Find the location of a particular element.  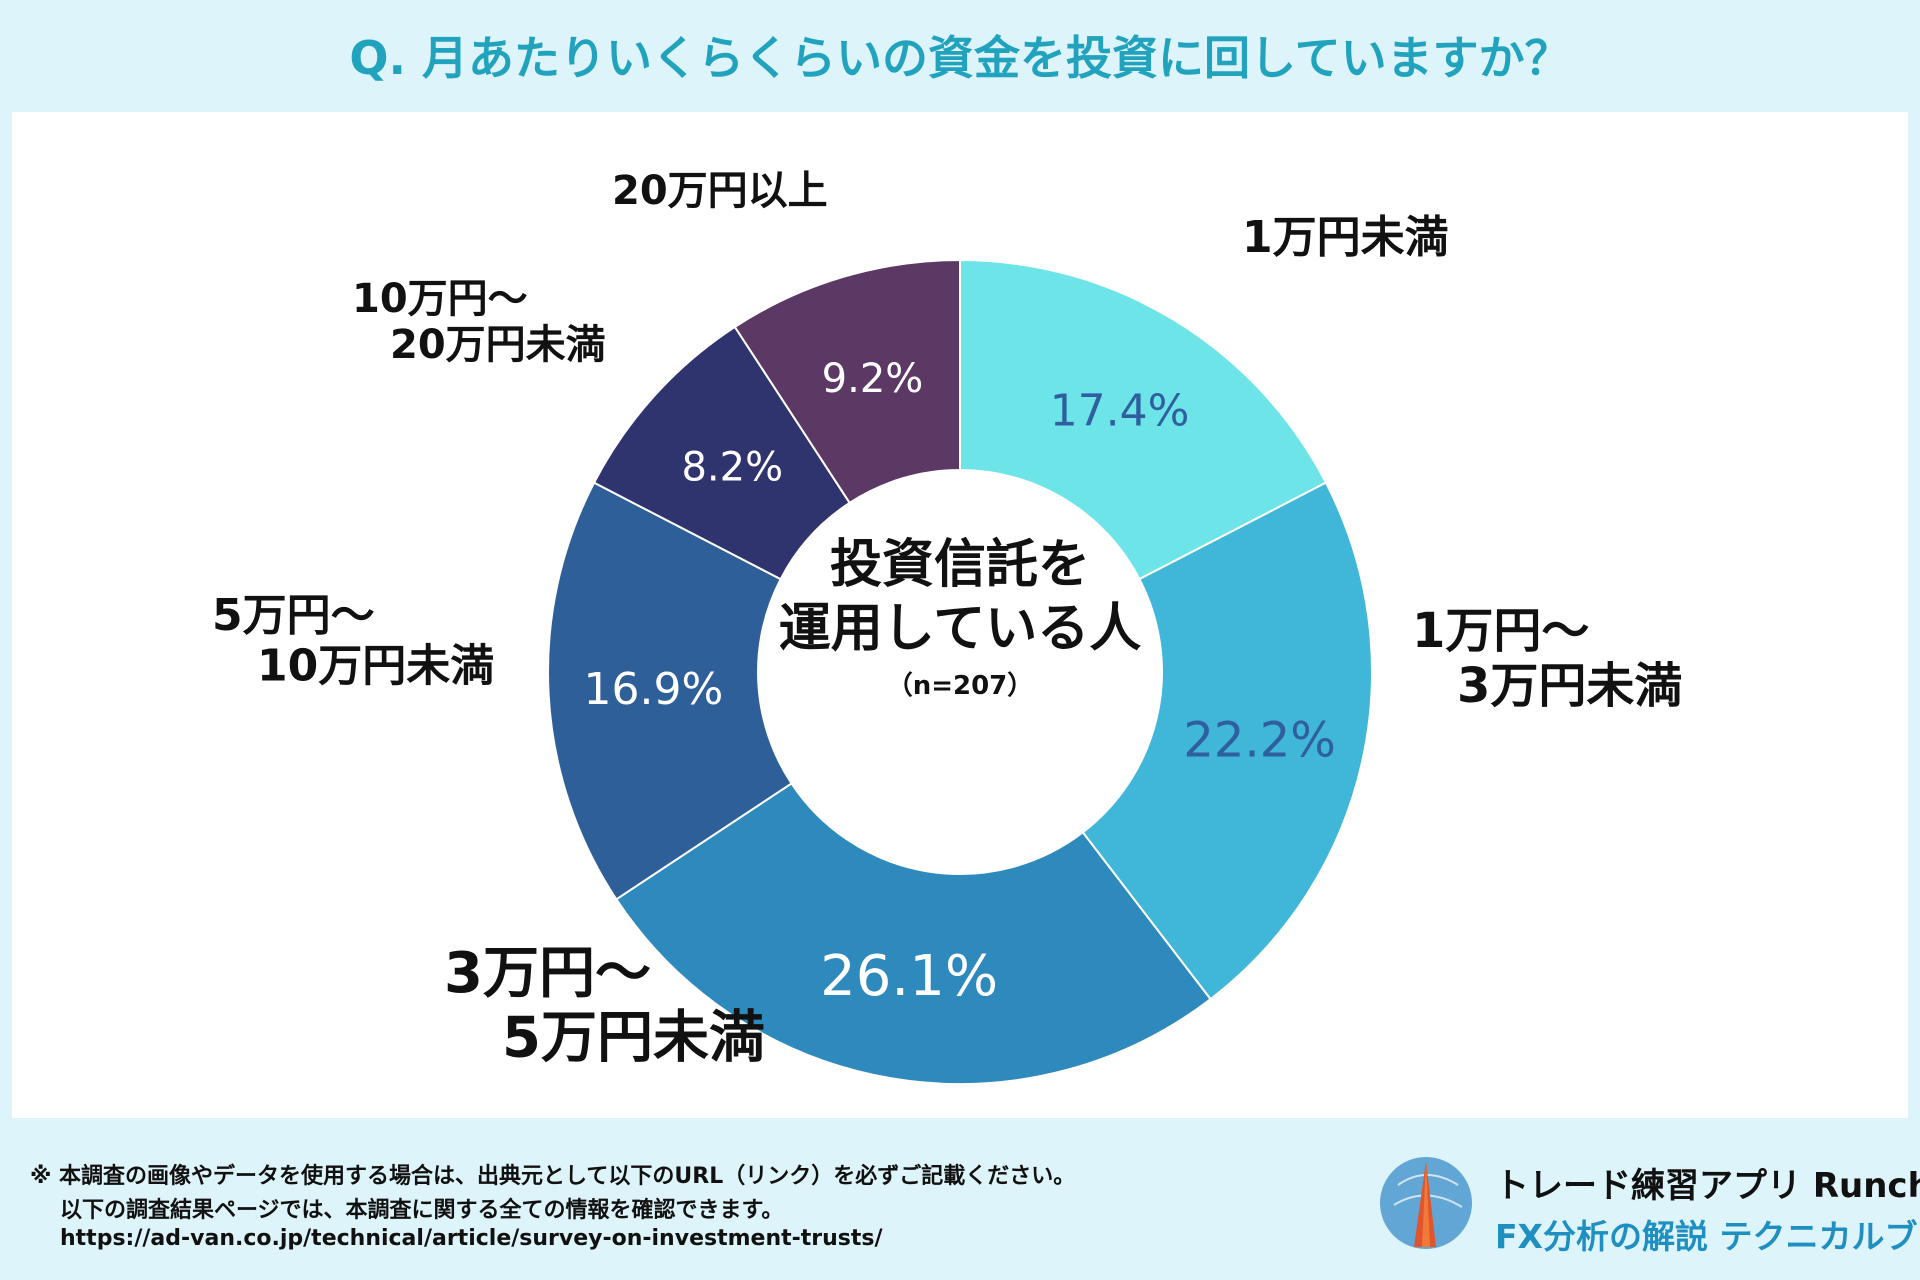

slice-category-label: 1万円〜 is located at coordinates (1500, 631).